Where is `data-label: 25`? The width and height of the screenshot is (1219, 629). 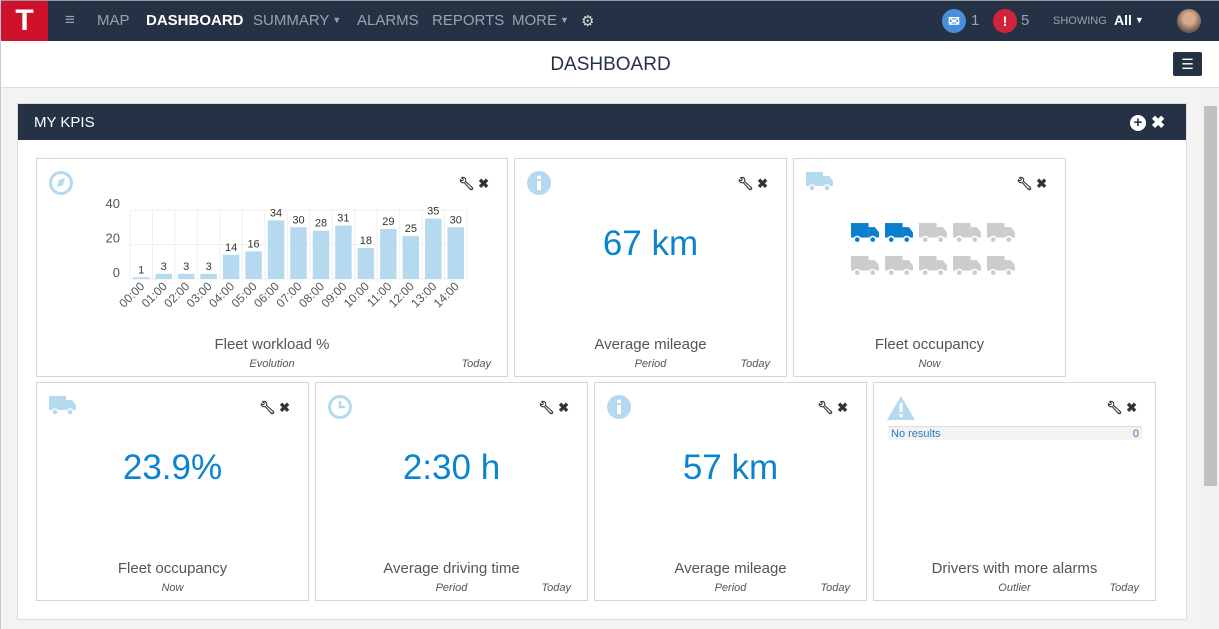
data-label: 25 is located at coordinates (411, 229).